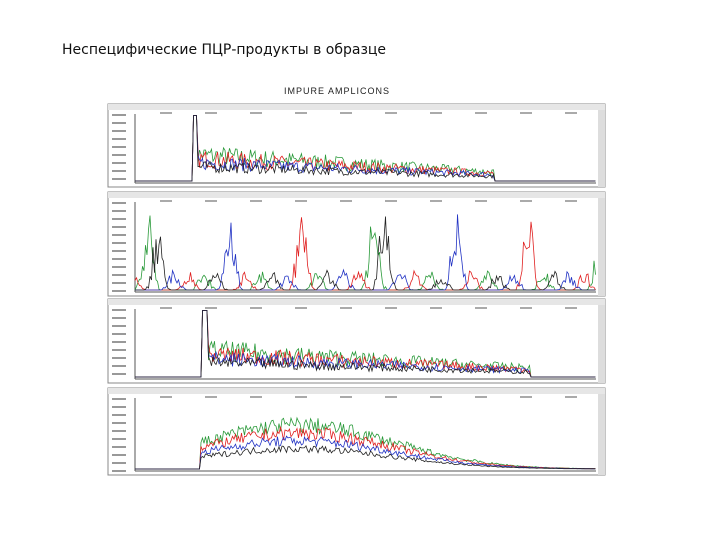 This screenshot has width=720, height=540. I want to click on figure-caption: IMPURE AMPLICONS, so click(337, 91).